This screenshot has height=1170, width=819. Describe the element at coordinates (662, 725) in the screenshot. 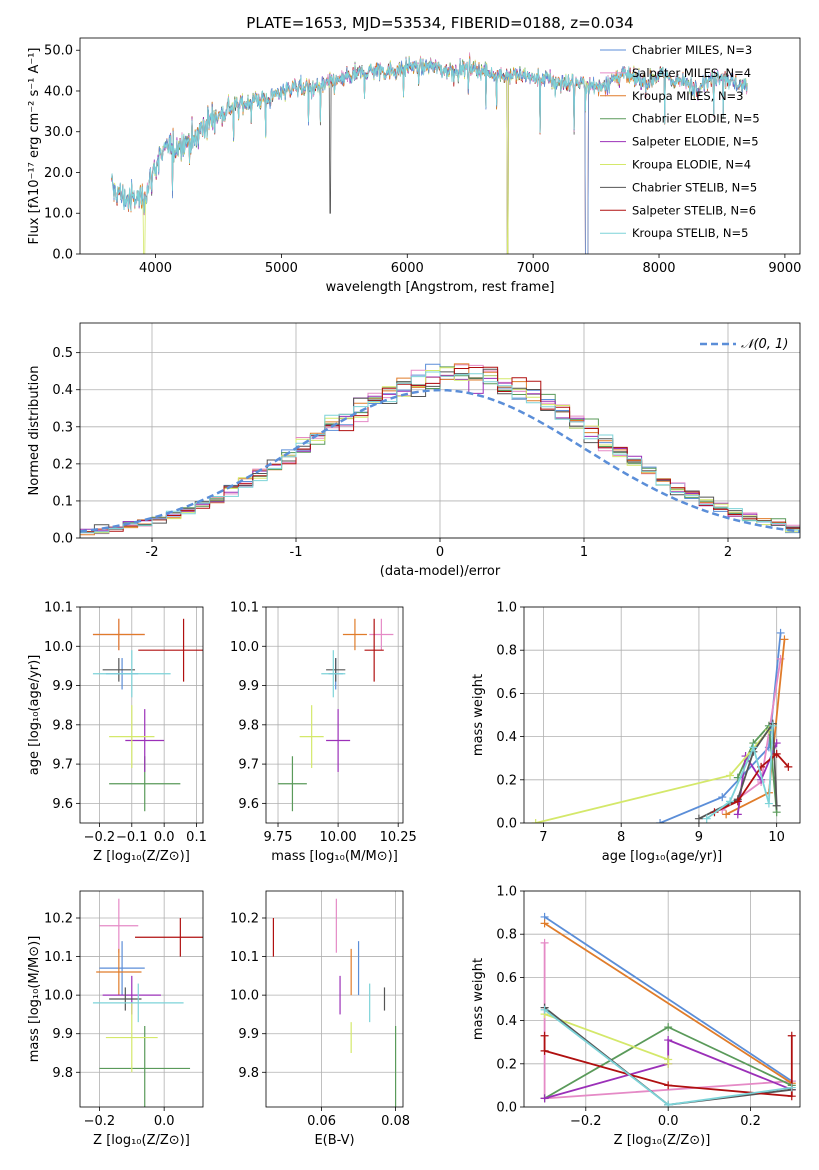

I see `plot-area-weight-vs-age` at that location.